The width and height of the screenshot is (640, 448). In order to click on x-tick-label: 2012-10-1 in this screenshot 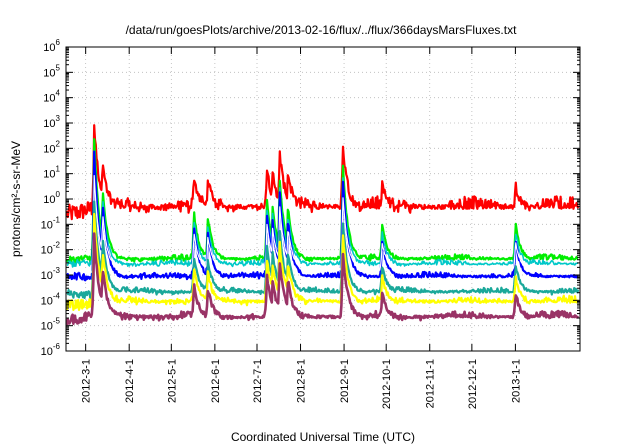, I will do `click(387, 384)`.